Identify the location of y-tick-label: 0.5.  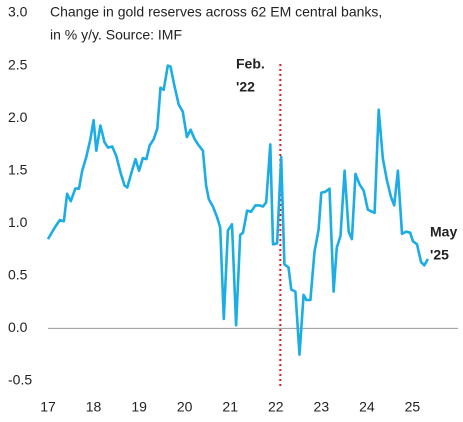
(18, 275).